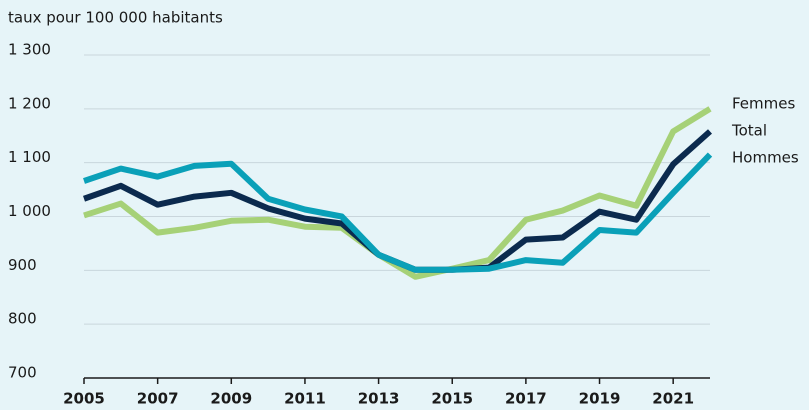  Describe the element at coordinates (158, 399) in the screenshot. I see `x-tick-label: 2007` at that location.